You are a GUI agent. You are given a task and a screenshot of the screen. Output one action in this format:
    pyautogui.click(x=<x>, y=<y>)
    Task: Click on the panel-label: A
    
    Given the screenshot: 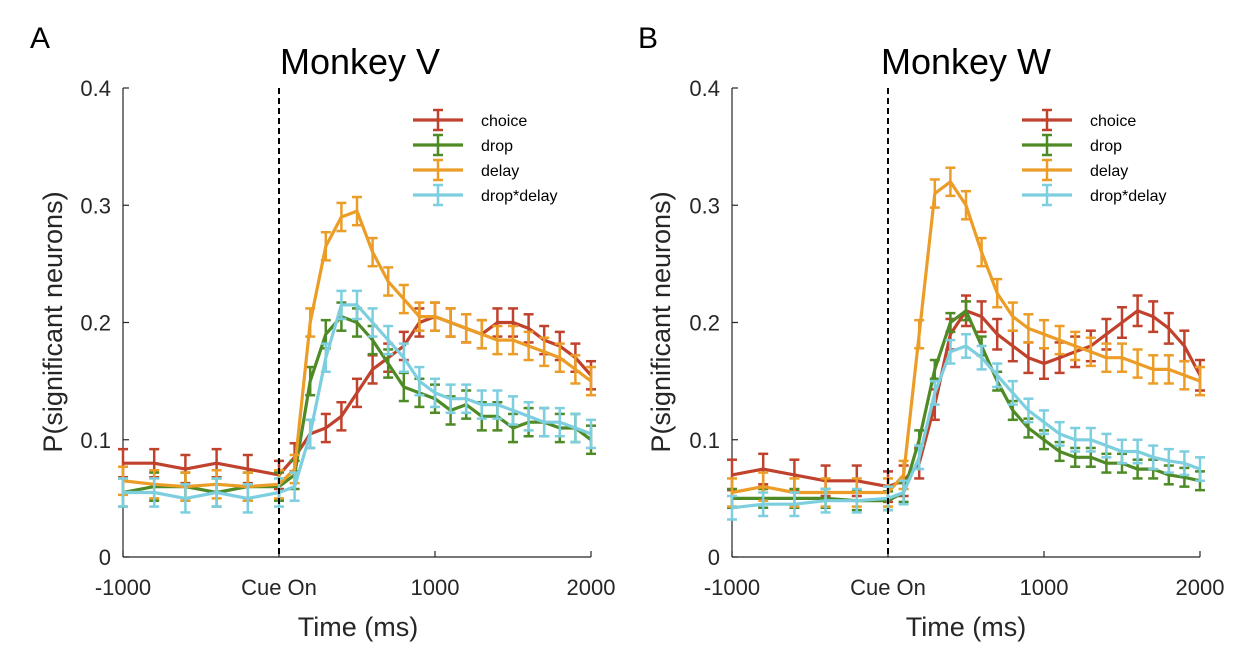 What is the action you would take?
    pyautogui.click(x=40, y=38)
    